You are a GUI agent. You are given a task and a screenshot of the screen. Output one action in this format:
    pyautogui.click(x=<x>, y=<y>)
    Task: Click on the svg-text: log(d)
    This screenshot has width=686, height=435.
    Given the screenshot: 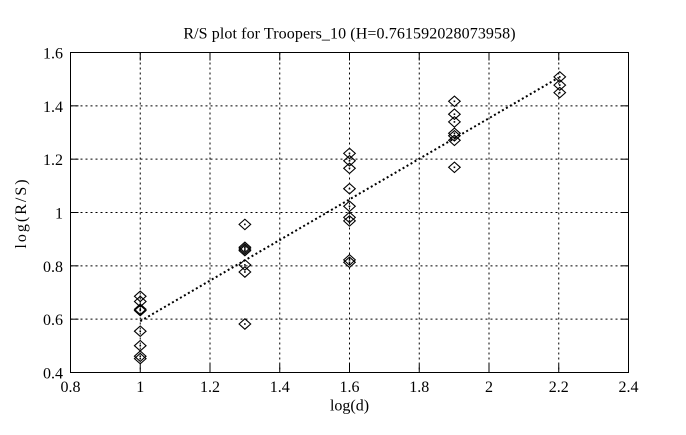 What is the action you would take?
    pyautogui.click(x=349, y=406)
    